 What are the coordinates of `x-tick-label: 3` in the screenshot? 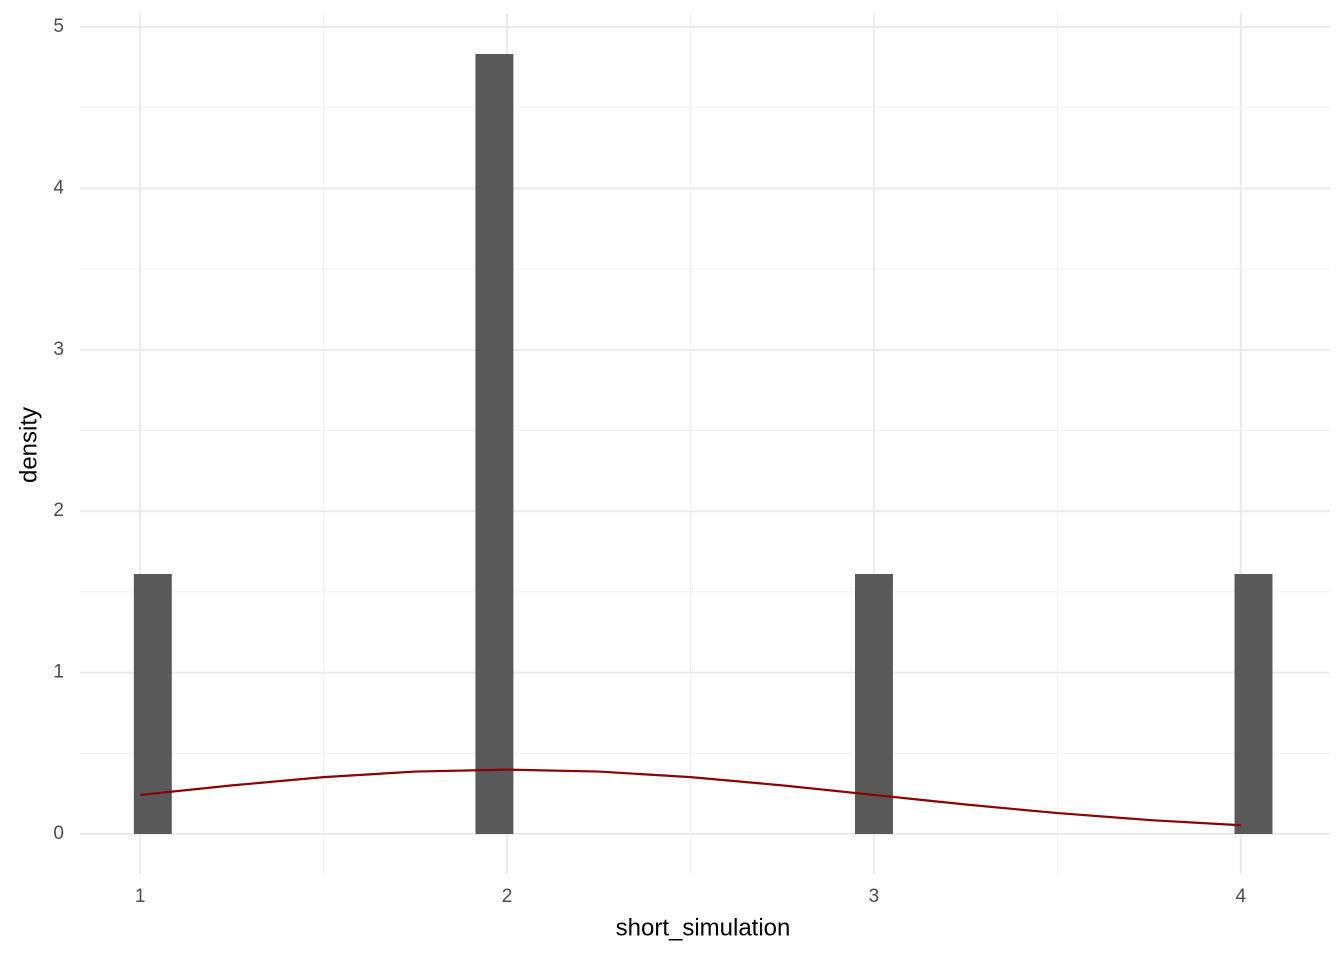 It's located at (874, 896).